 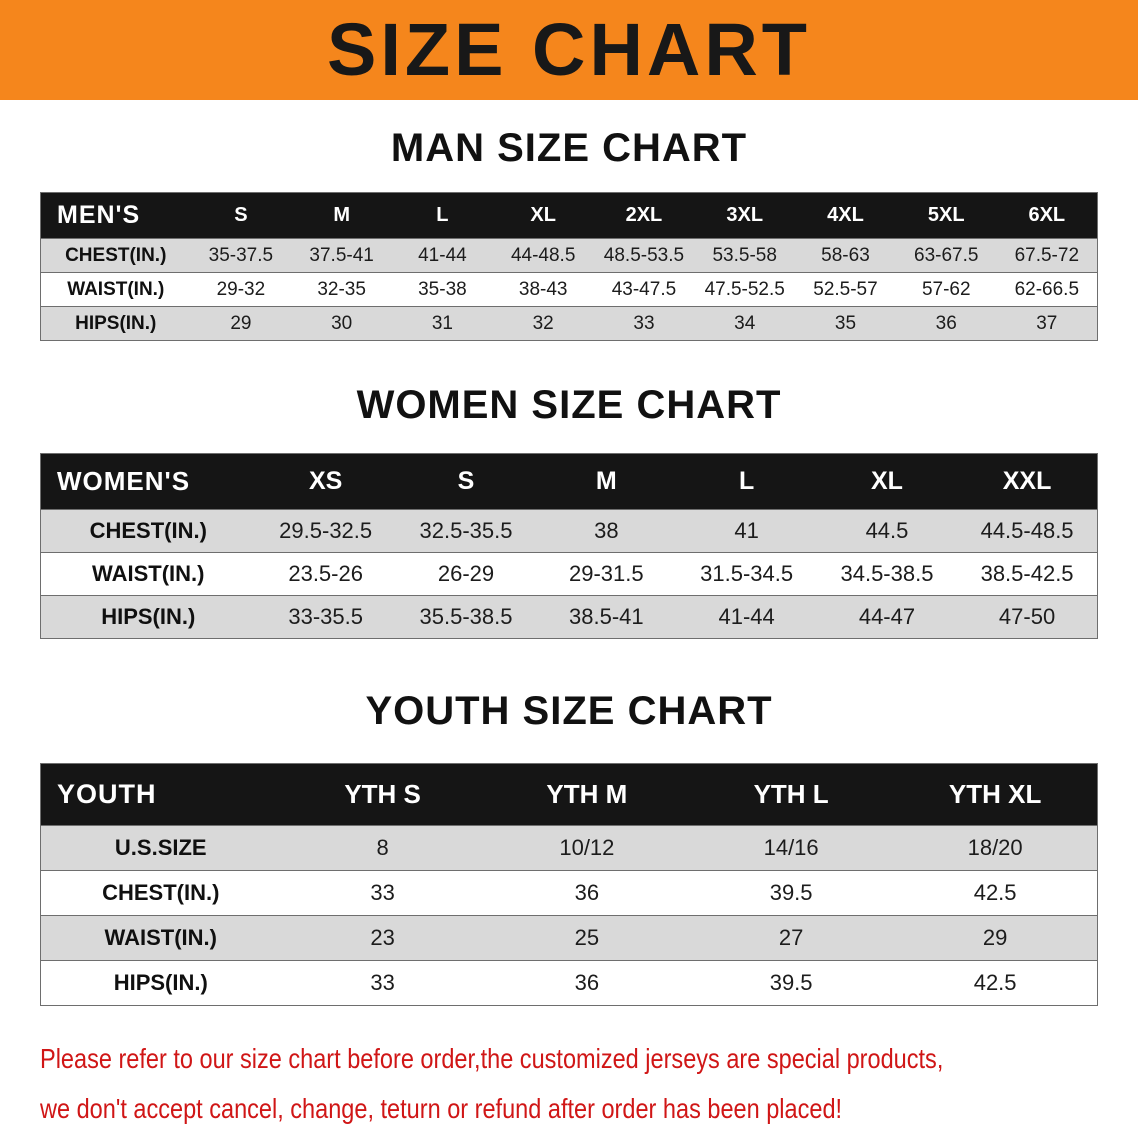 What do you see at coordinates (325, 616) in the screenshot?
I see `size-value-cell: 33-35.5` at bounding box center [325, 616].